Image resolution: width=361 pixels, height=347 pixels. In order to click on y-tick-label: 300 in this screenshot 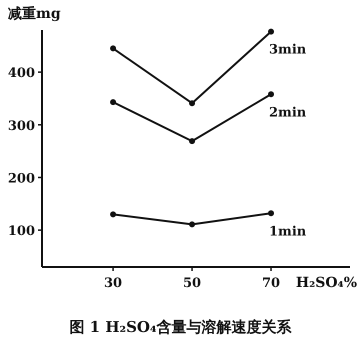, I will do `click(21, 126)`.